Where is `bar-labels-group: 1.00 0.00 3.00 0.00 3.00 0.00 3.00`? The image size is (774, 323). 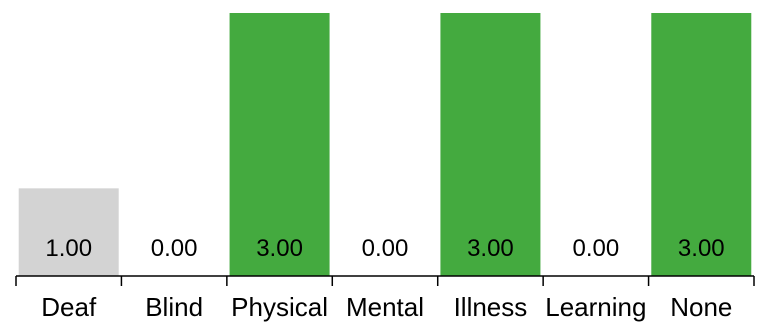
bar-labels-group: 1.00 0.00 3.00 0.00 3.00 0.00 3.00 is located at coordinates (384, 248).